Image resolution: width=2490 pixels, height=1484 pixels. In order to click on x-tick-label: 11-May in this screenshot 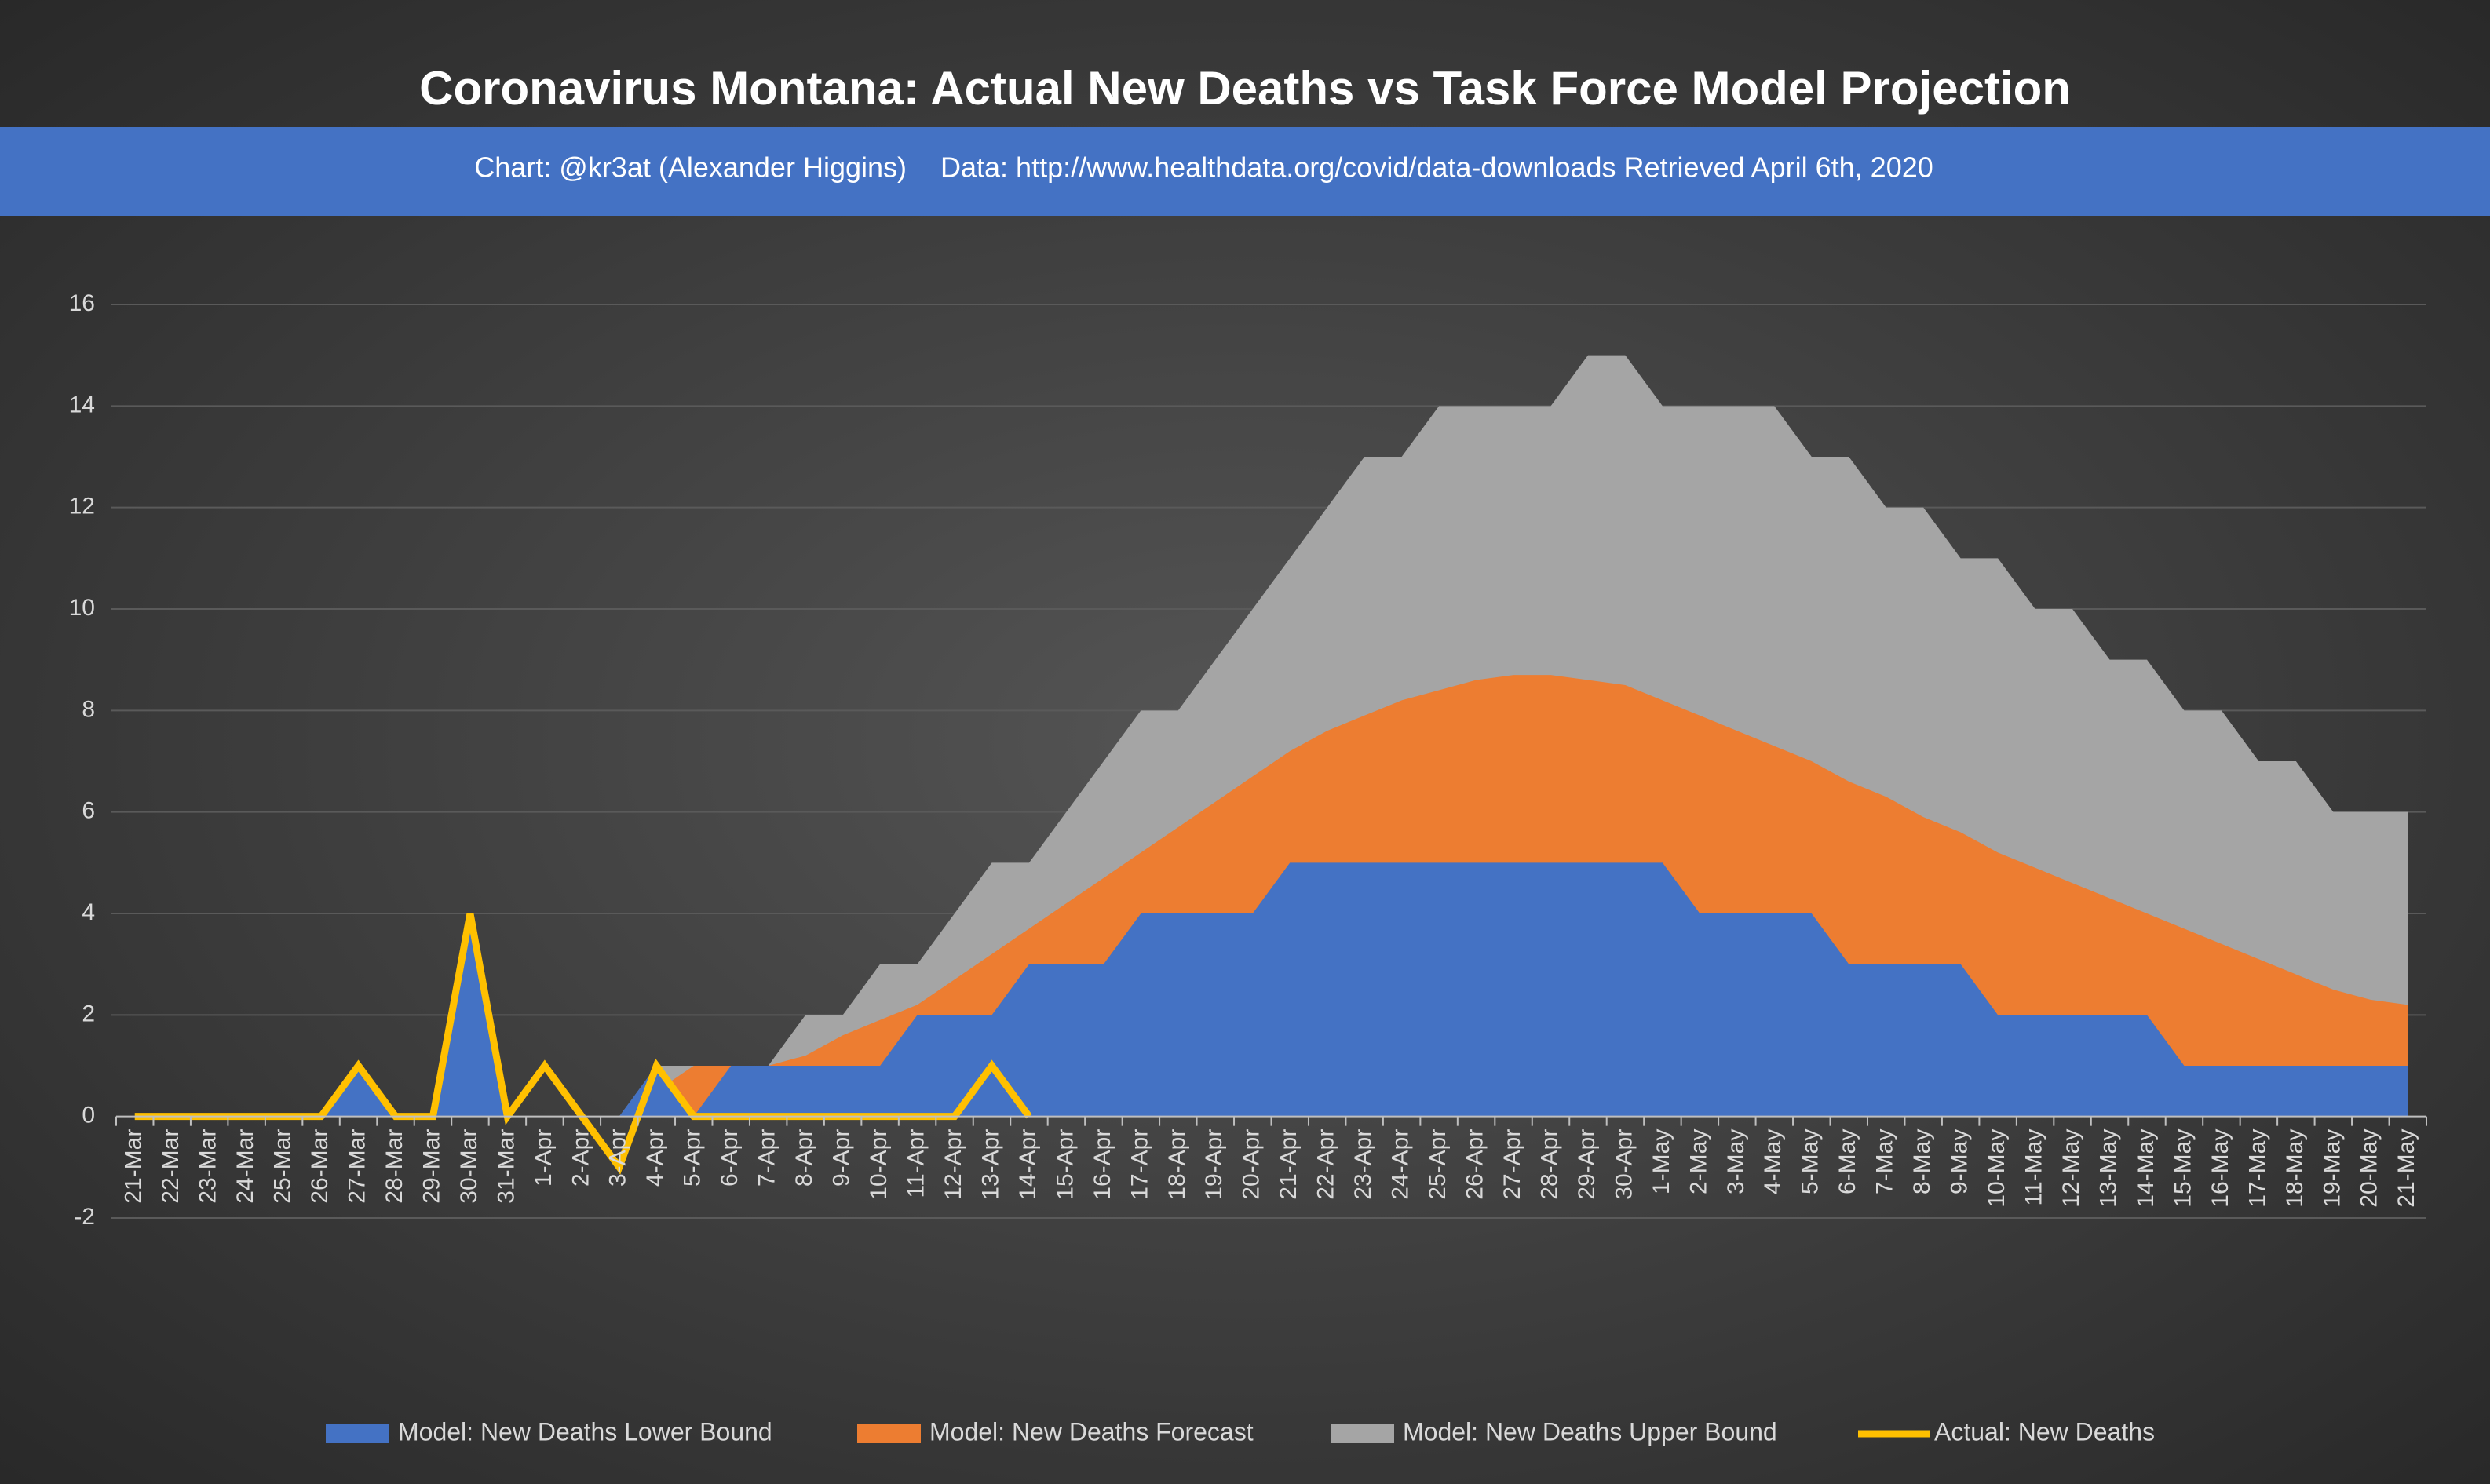, I will do `click(2034, 1167)`.